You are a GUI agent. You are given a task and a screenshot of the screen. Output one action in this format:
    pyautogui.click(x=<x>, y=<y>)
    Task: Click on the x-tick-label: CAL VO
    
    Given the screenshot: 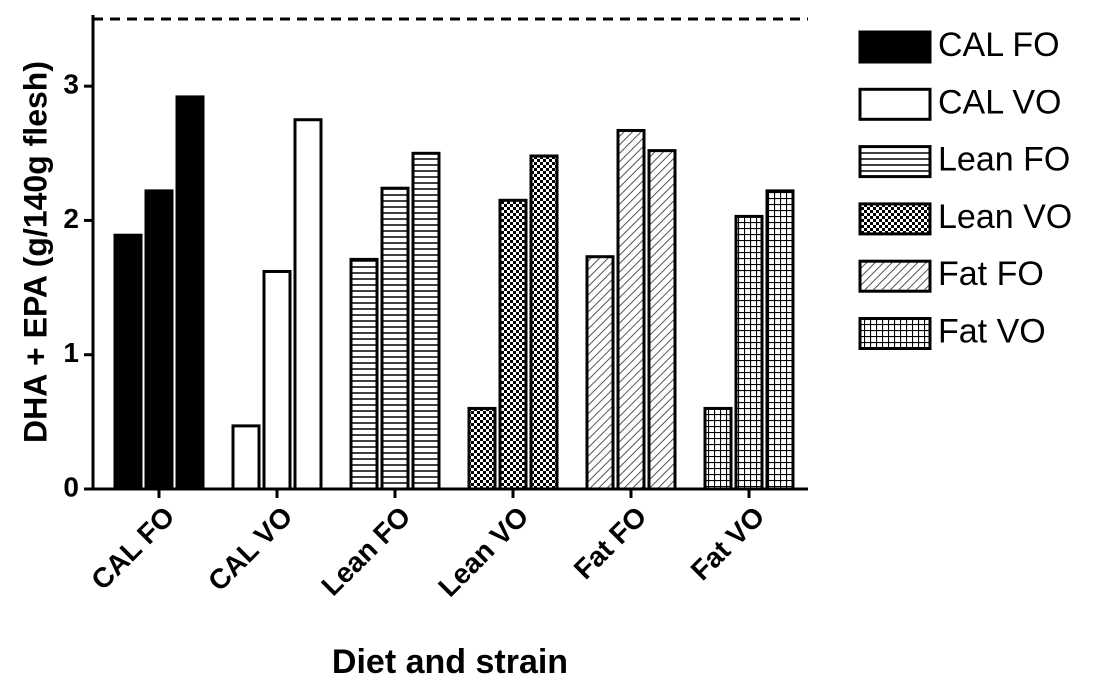 What is the action you would take?
    pyautogui.click(x=250, y=549)
    